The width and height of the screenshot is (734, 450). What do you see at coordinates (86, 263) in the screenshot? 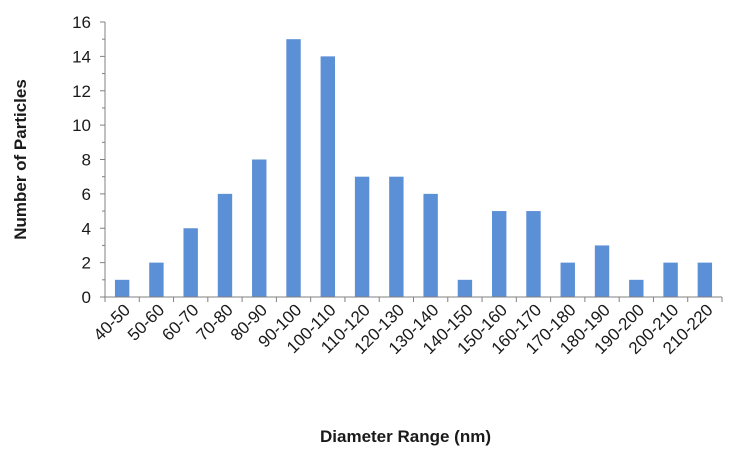
I see `y-tick-label: 2` at bounding box center [86, 263].